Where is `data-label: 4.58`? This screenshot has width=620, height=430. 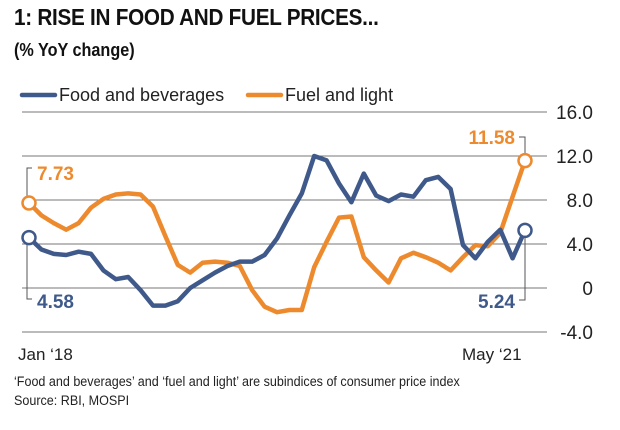 data-label: 4.58 is located at coordinates (55, 302).